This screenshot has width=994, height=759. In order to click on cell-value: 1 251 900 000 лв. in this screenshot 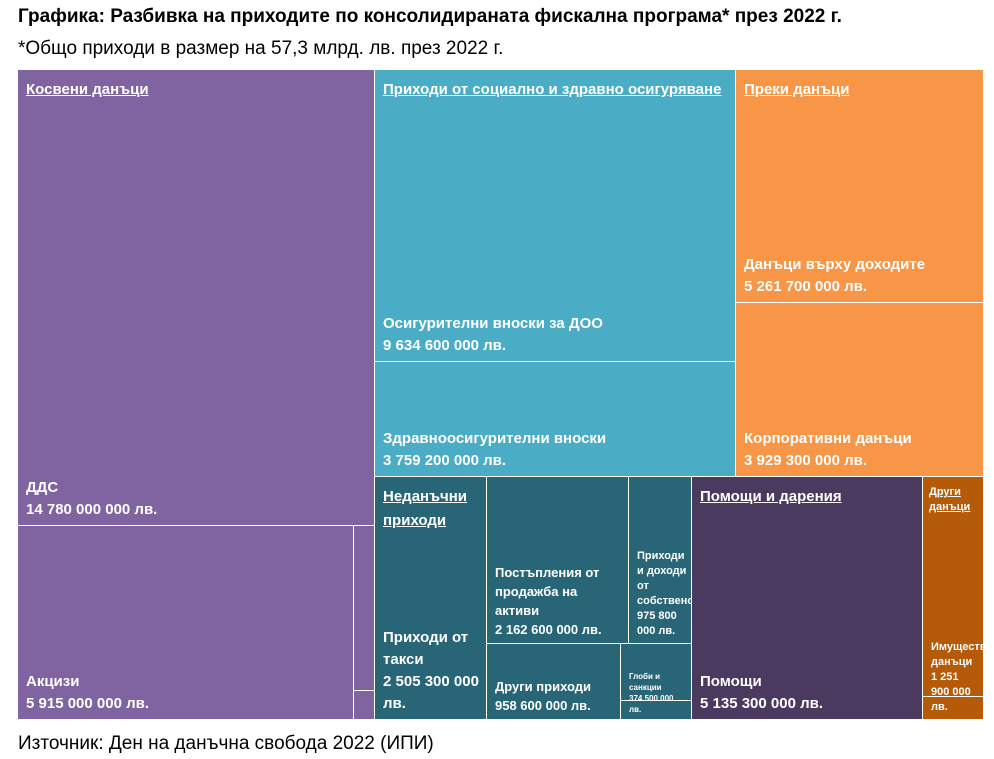, I will do `click(951, 692)`.